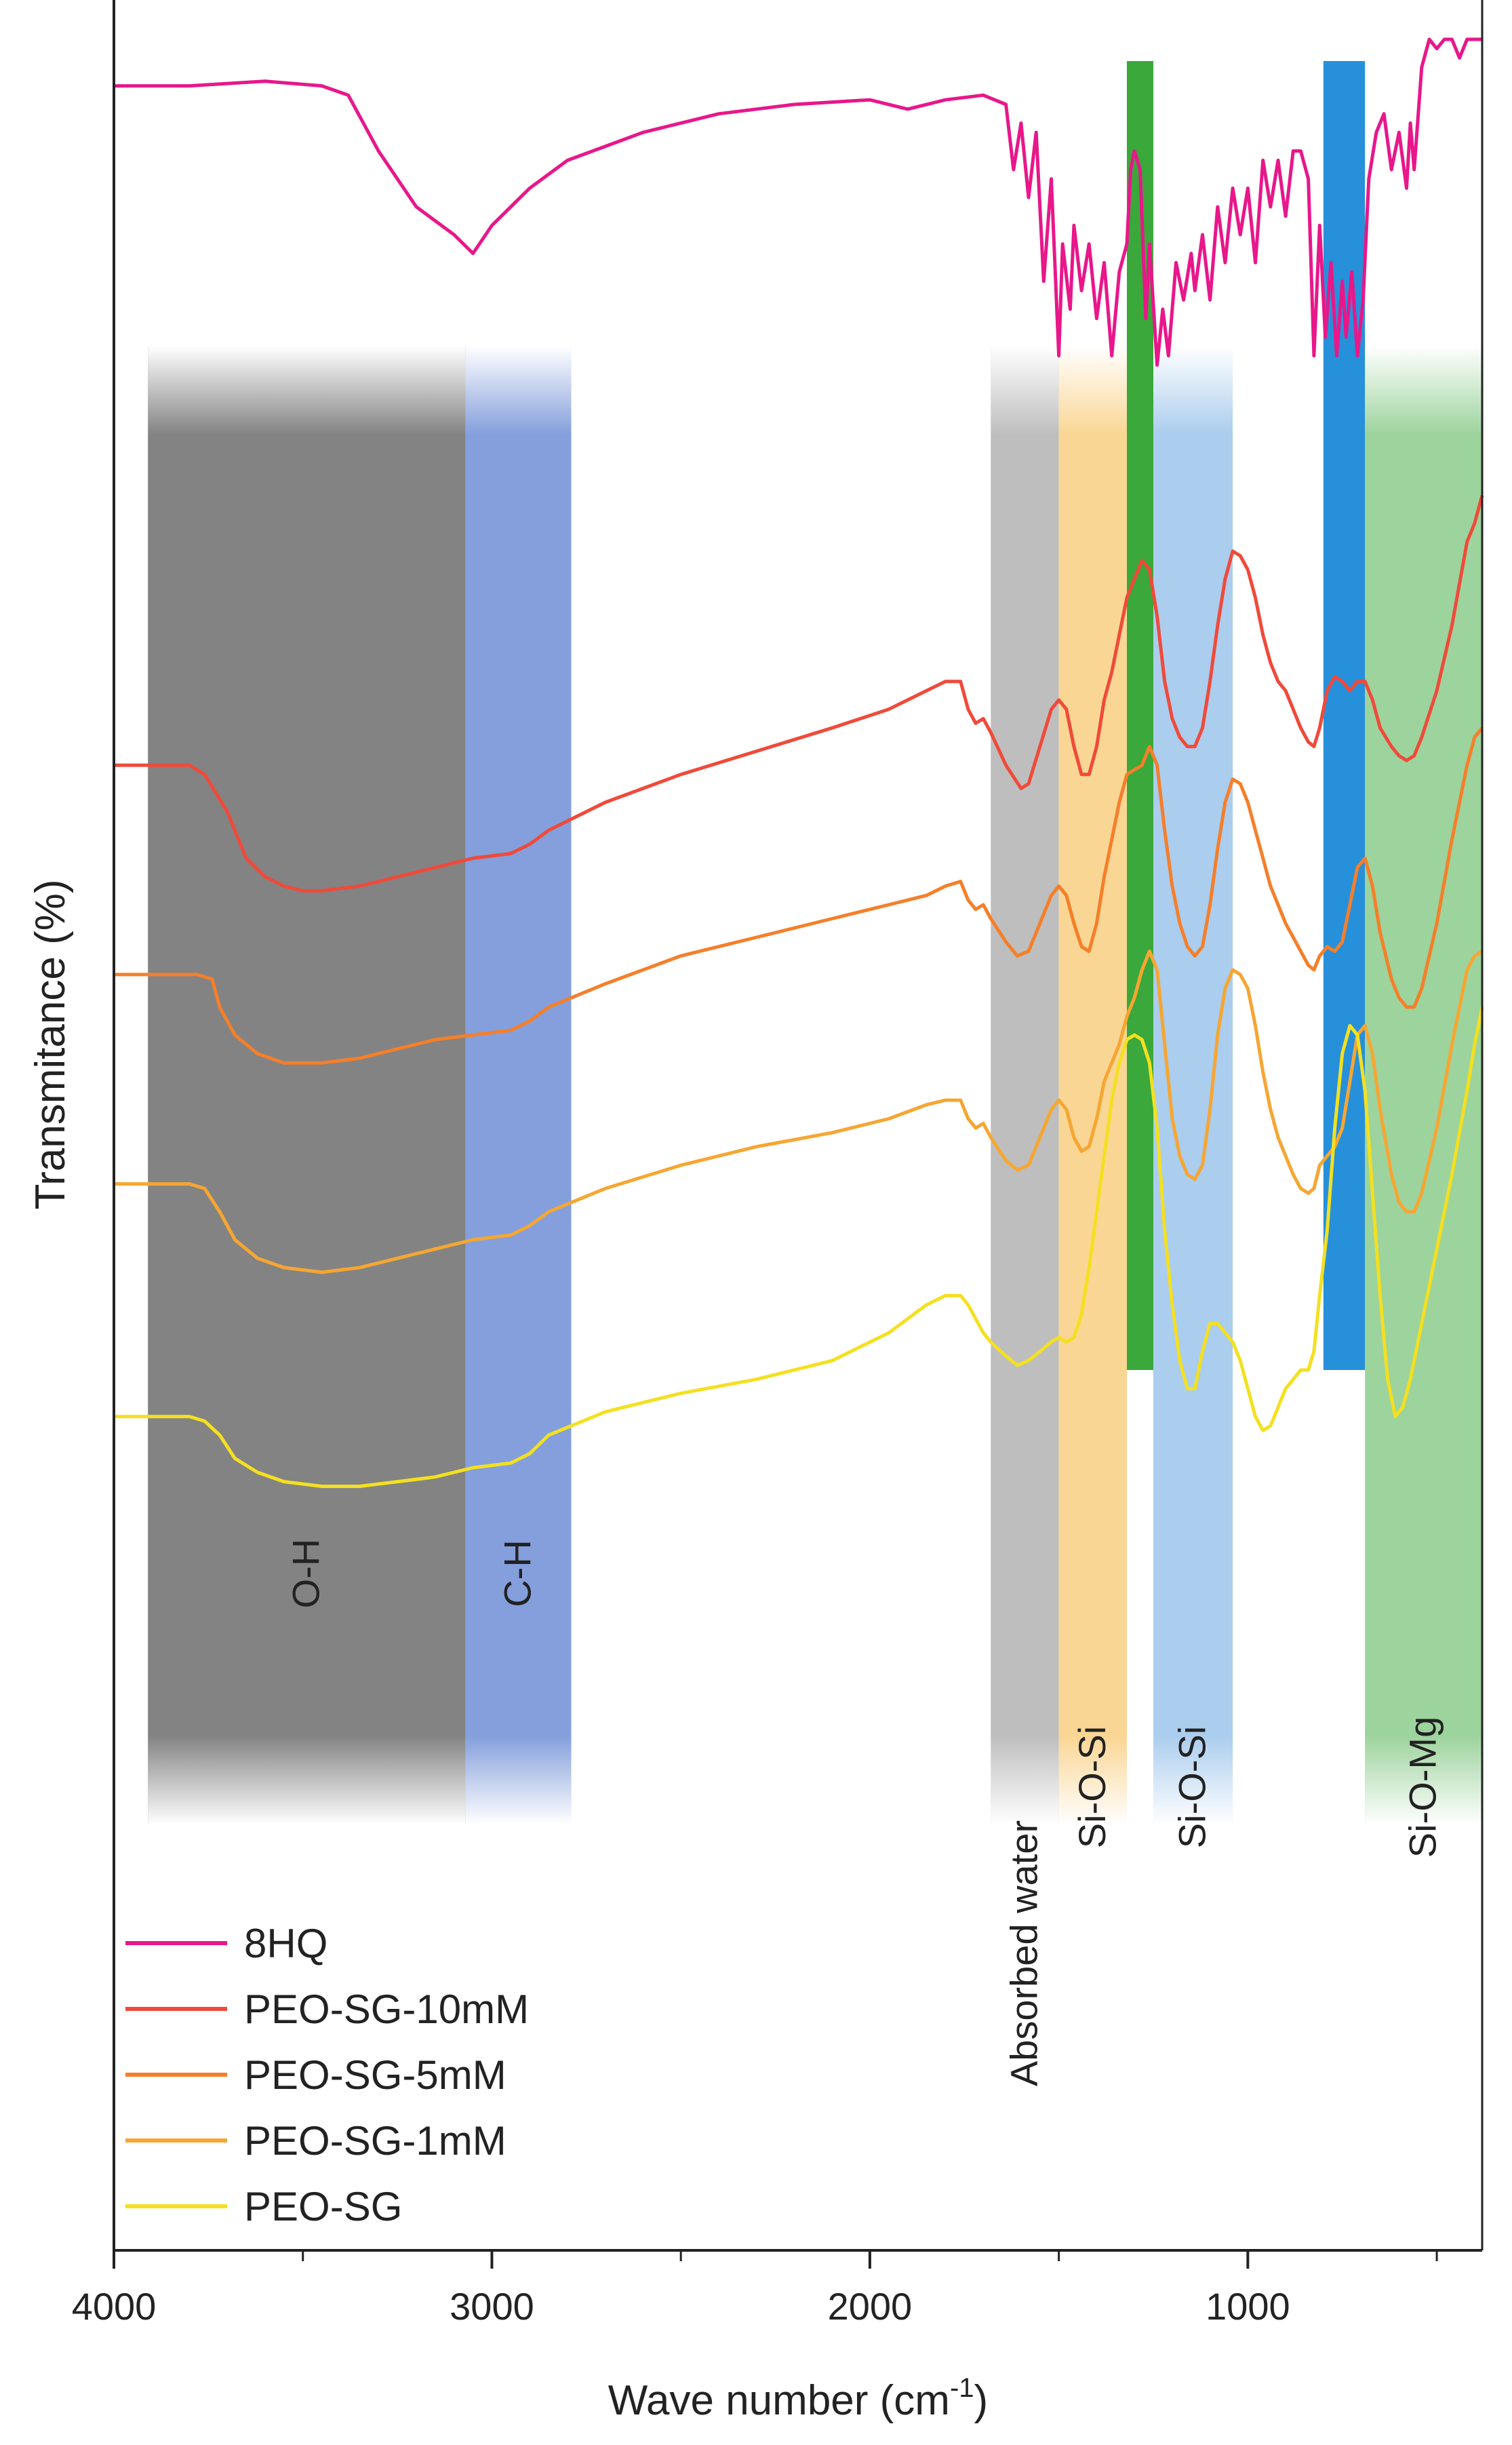 The width and height of the screenshot is (1512, 2445). Describe the element at coordinates (115, 2306) in the screenshot. I see `x-tick-label-4000: 4000` at that location.